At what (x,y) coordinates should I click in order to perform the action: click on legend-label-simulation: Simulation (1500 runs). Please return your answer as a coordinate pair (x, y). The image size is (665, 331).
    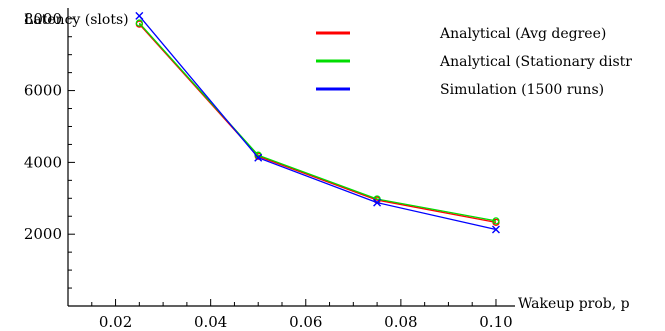
    Looking at the image, I should click on (522, 90).